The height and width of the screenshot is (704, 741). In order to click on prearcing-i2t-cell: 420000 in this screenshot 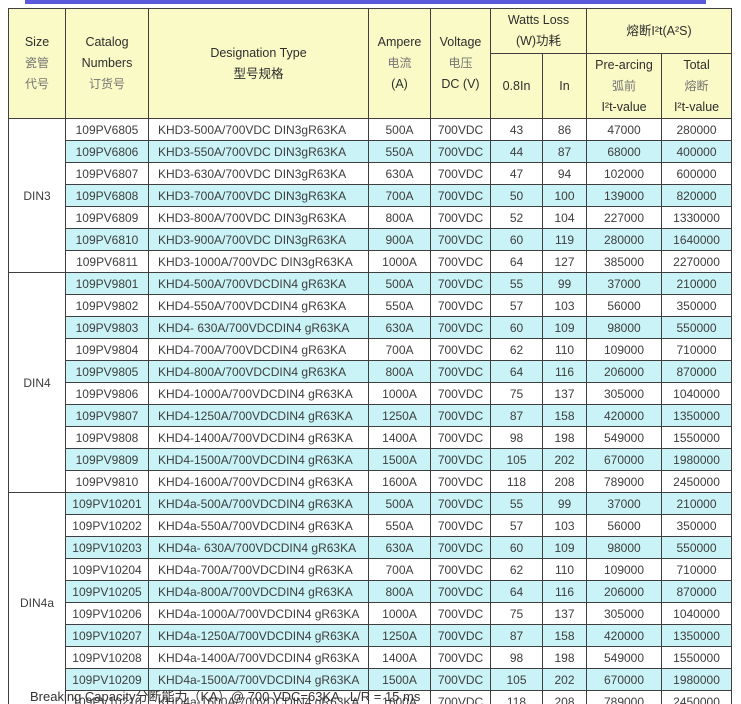, I will do `click(624, 415)`.